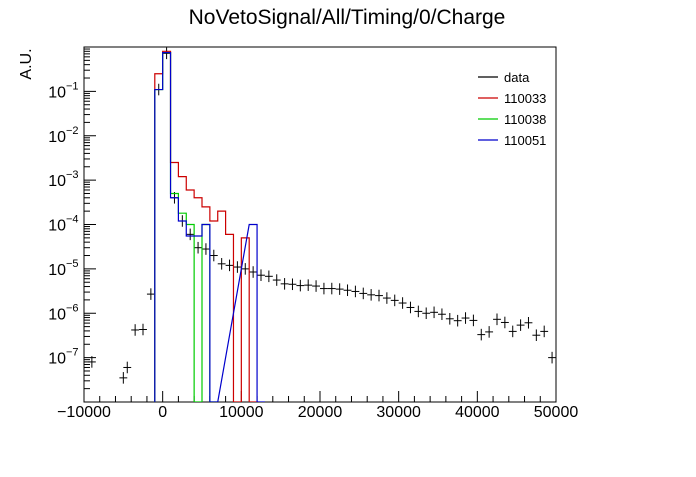 The image size is (696, 477). I want to click on legend-label-110038: 110038, so click(525, 119).